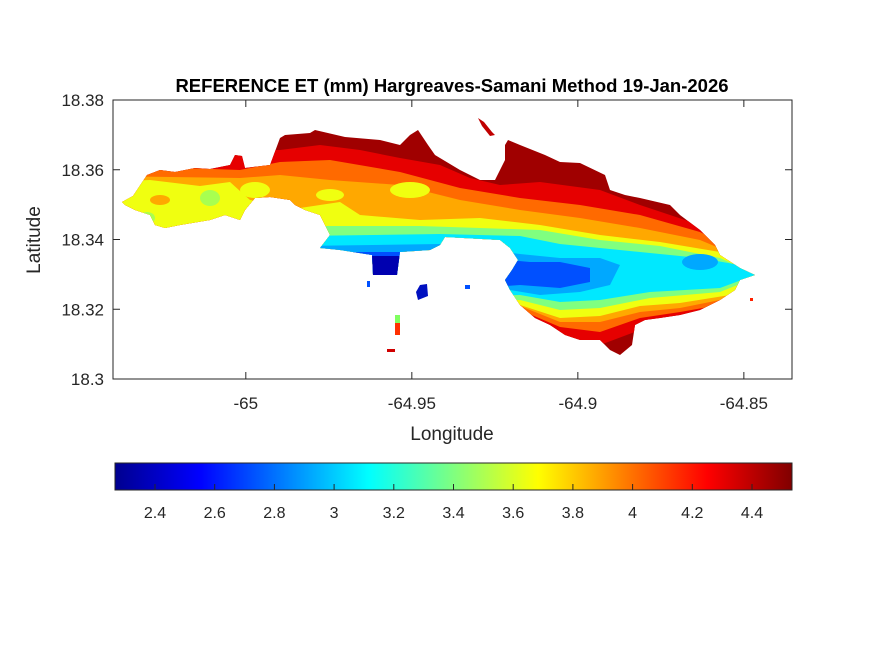 Image resolution: width=875 pixels, height=656 pixels. Describe the element at coordinates (752, 513) in the screenshot. I see `colorbar-tick-label: 4.4` at that location.